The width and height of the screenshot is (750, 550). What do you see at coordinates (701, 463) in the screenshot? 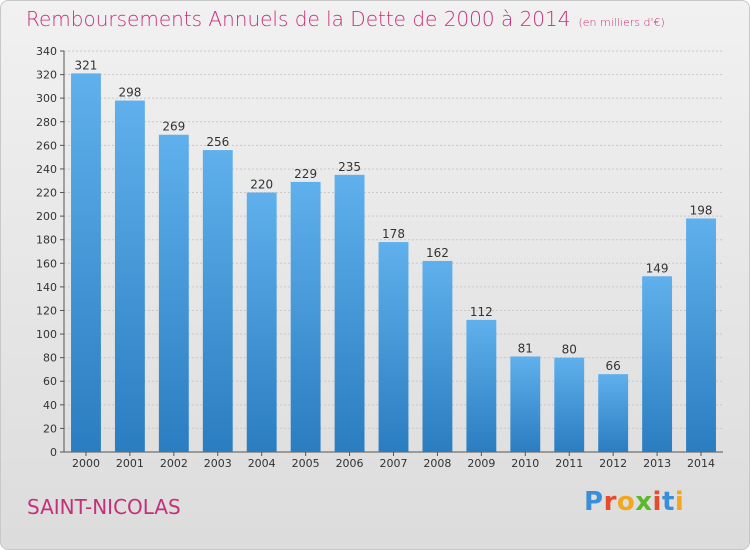
I see `x-tick-label: 2014` at bounding box center [701, 463].